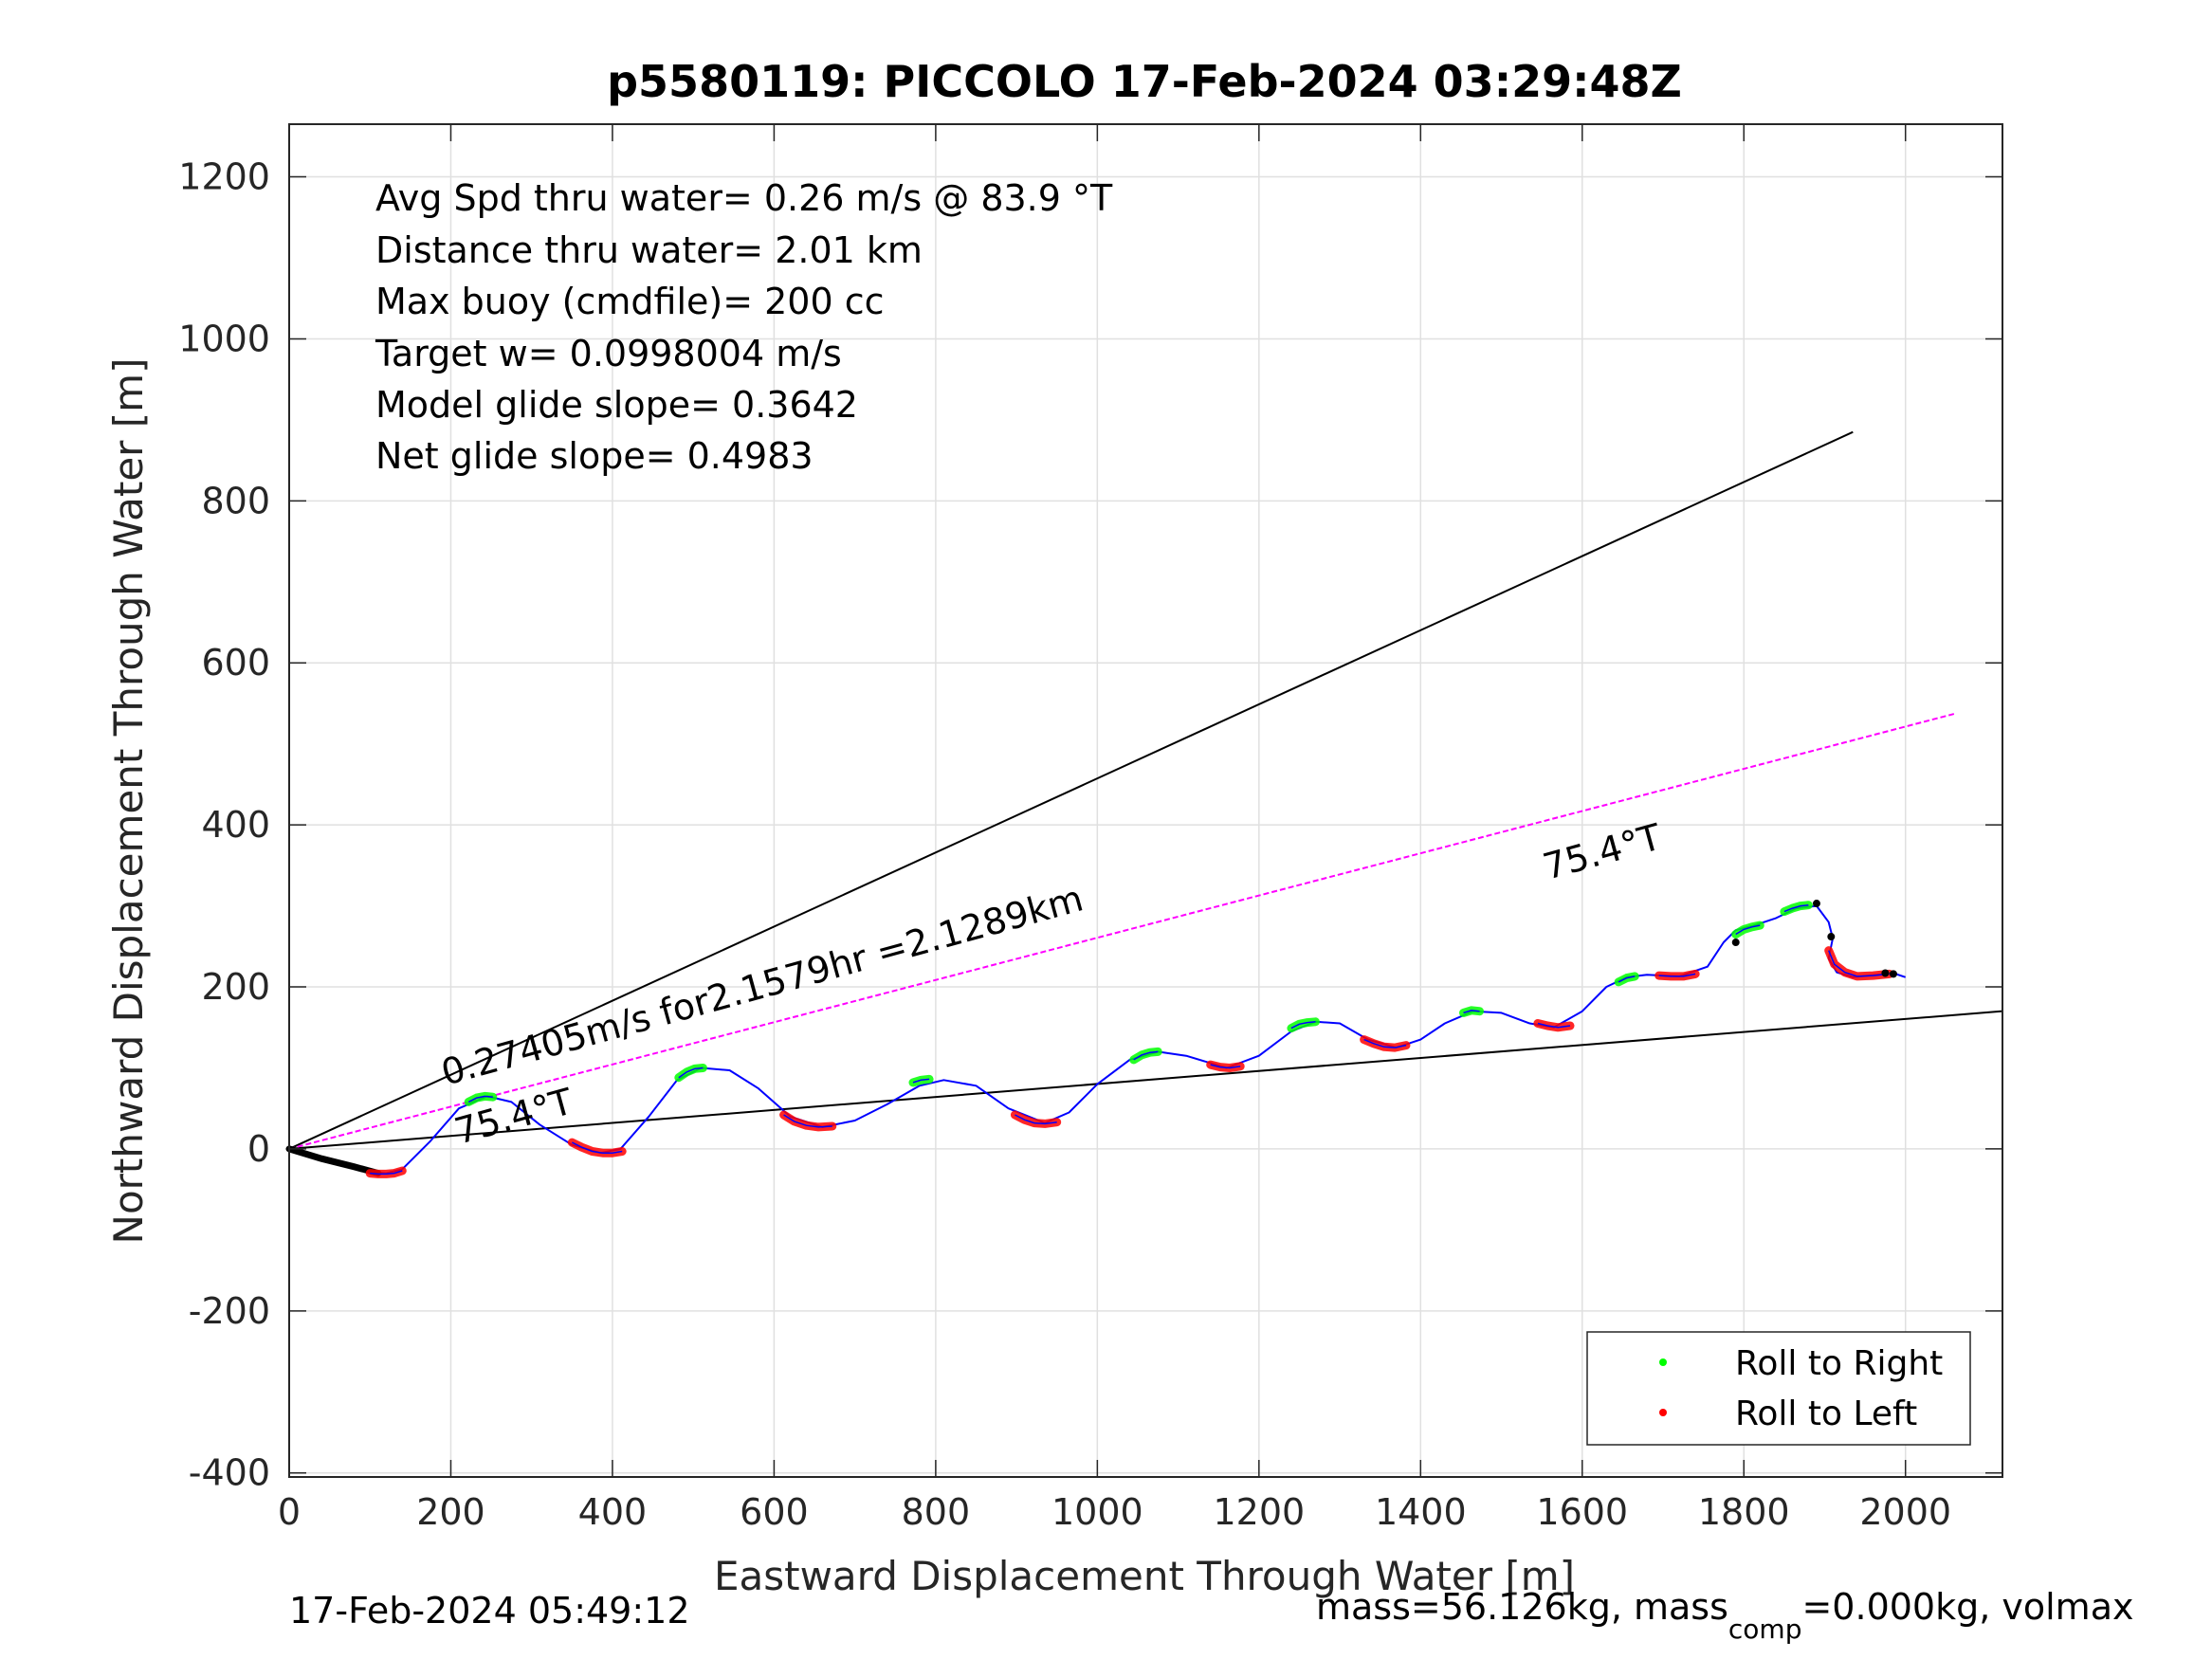 The height and width of the screenshot is (1659, 2212). What do you see at coordinates (489, 1611) in the screenshot?
I see `footer-timestamp: 17-Feb-2024 05:49:12` at bounding box center [489, 1611].